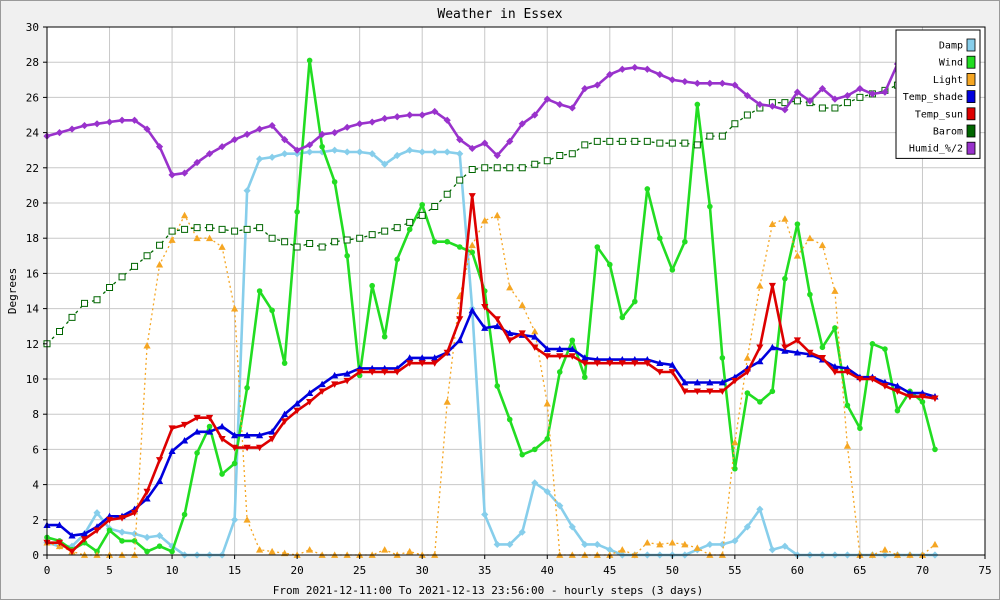 The image size is (1000, 600). Describe the element at coordinates (32, 27) in the screenshot. I see `y-tick-label: 30` at that location.